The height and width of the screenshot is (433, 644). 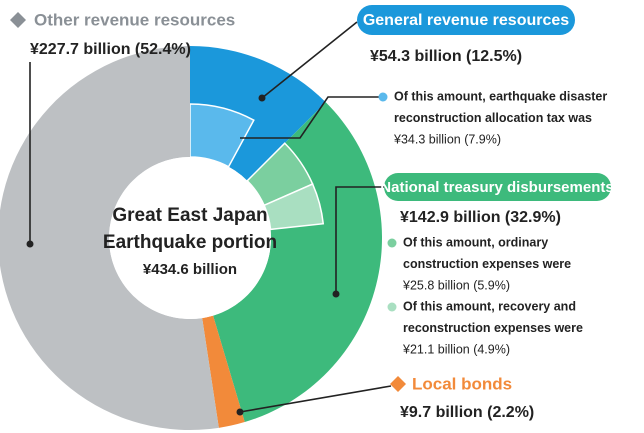 I want to click on category-label: General revenue resources, so click(x=466, y=20).